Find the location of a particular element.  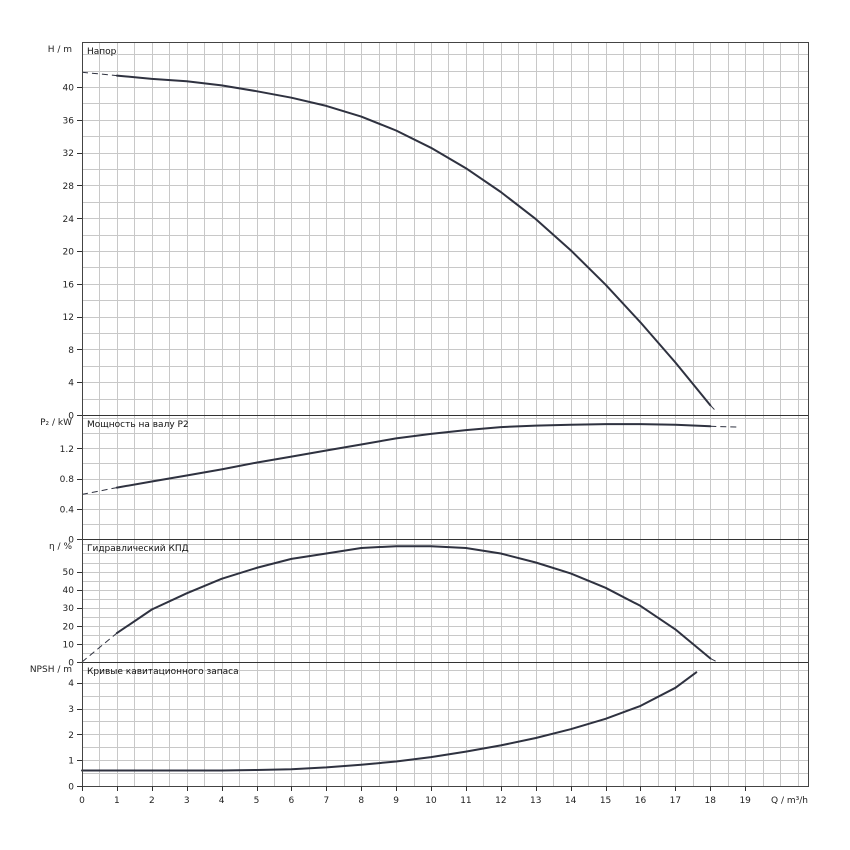

y-tick-label: 3 is located at coordinates (71, 710).